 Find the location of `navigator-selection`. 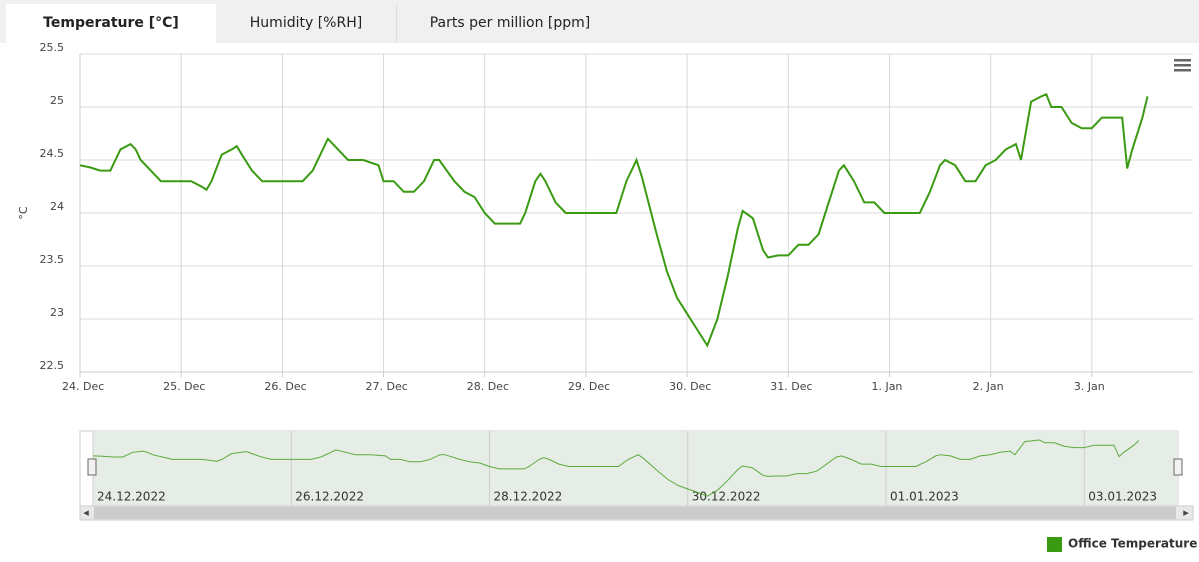

navigator-selection is located at coordinates (635, 468).